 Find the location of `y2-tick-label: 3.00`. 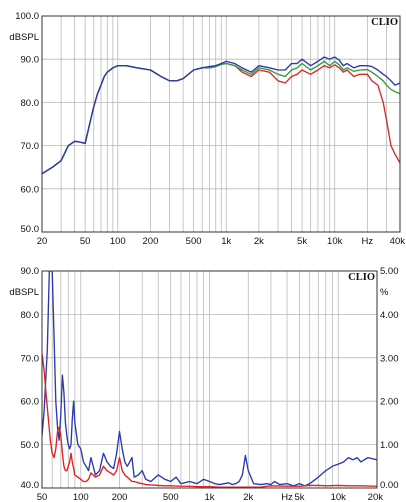

y2-tick-label: 3.00 is located at coordinates (389, 358).